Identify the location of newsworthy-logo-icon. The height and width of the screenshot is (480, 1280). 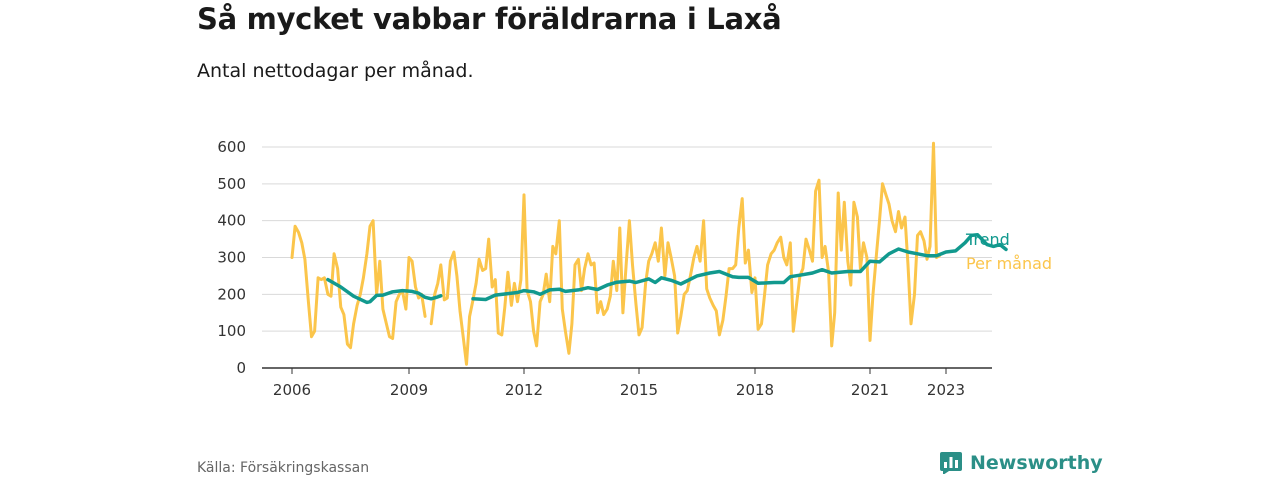
(951, 463).